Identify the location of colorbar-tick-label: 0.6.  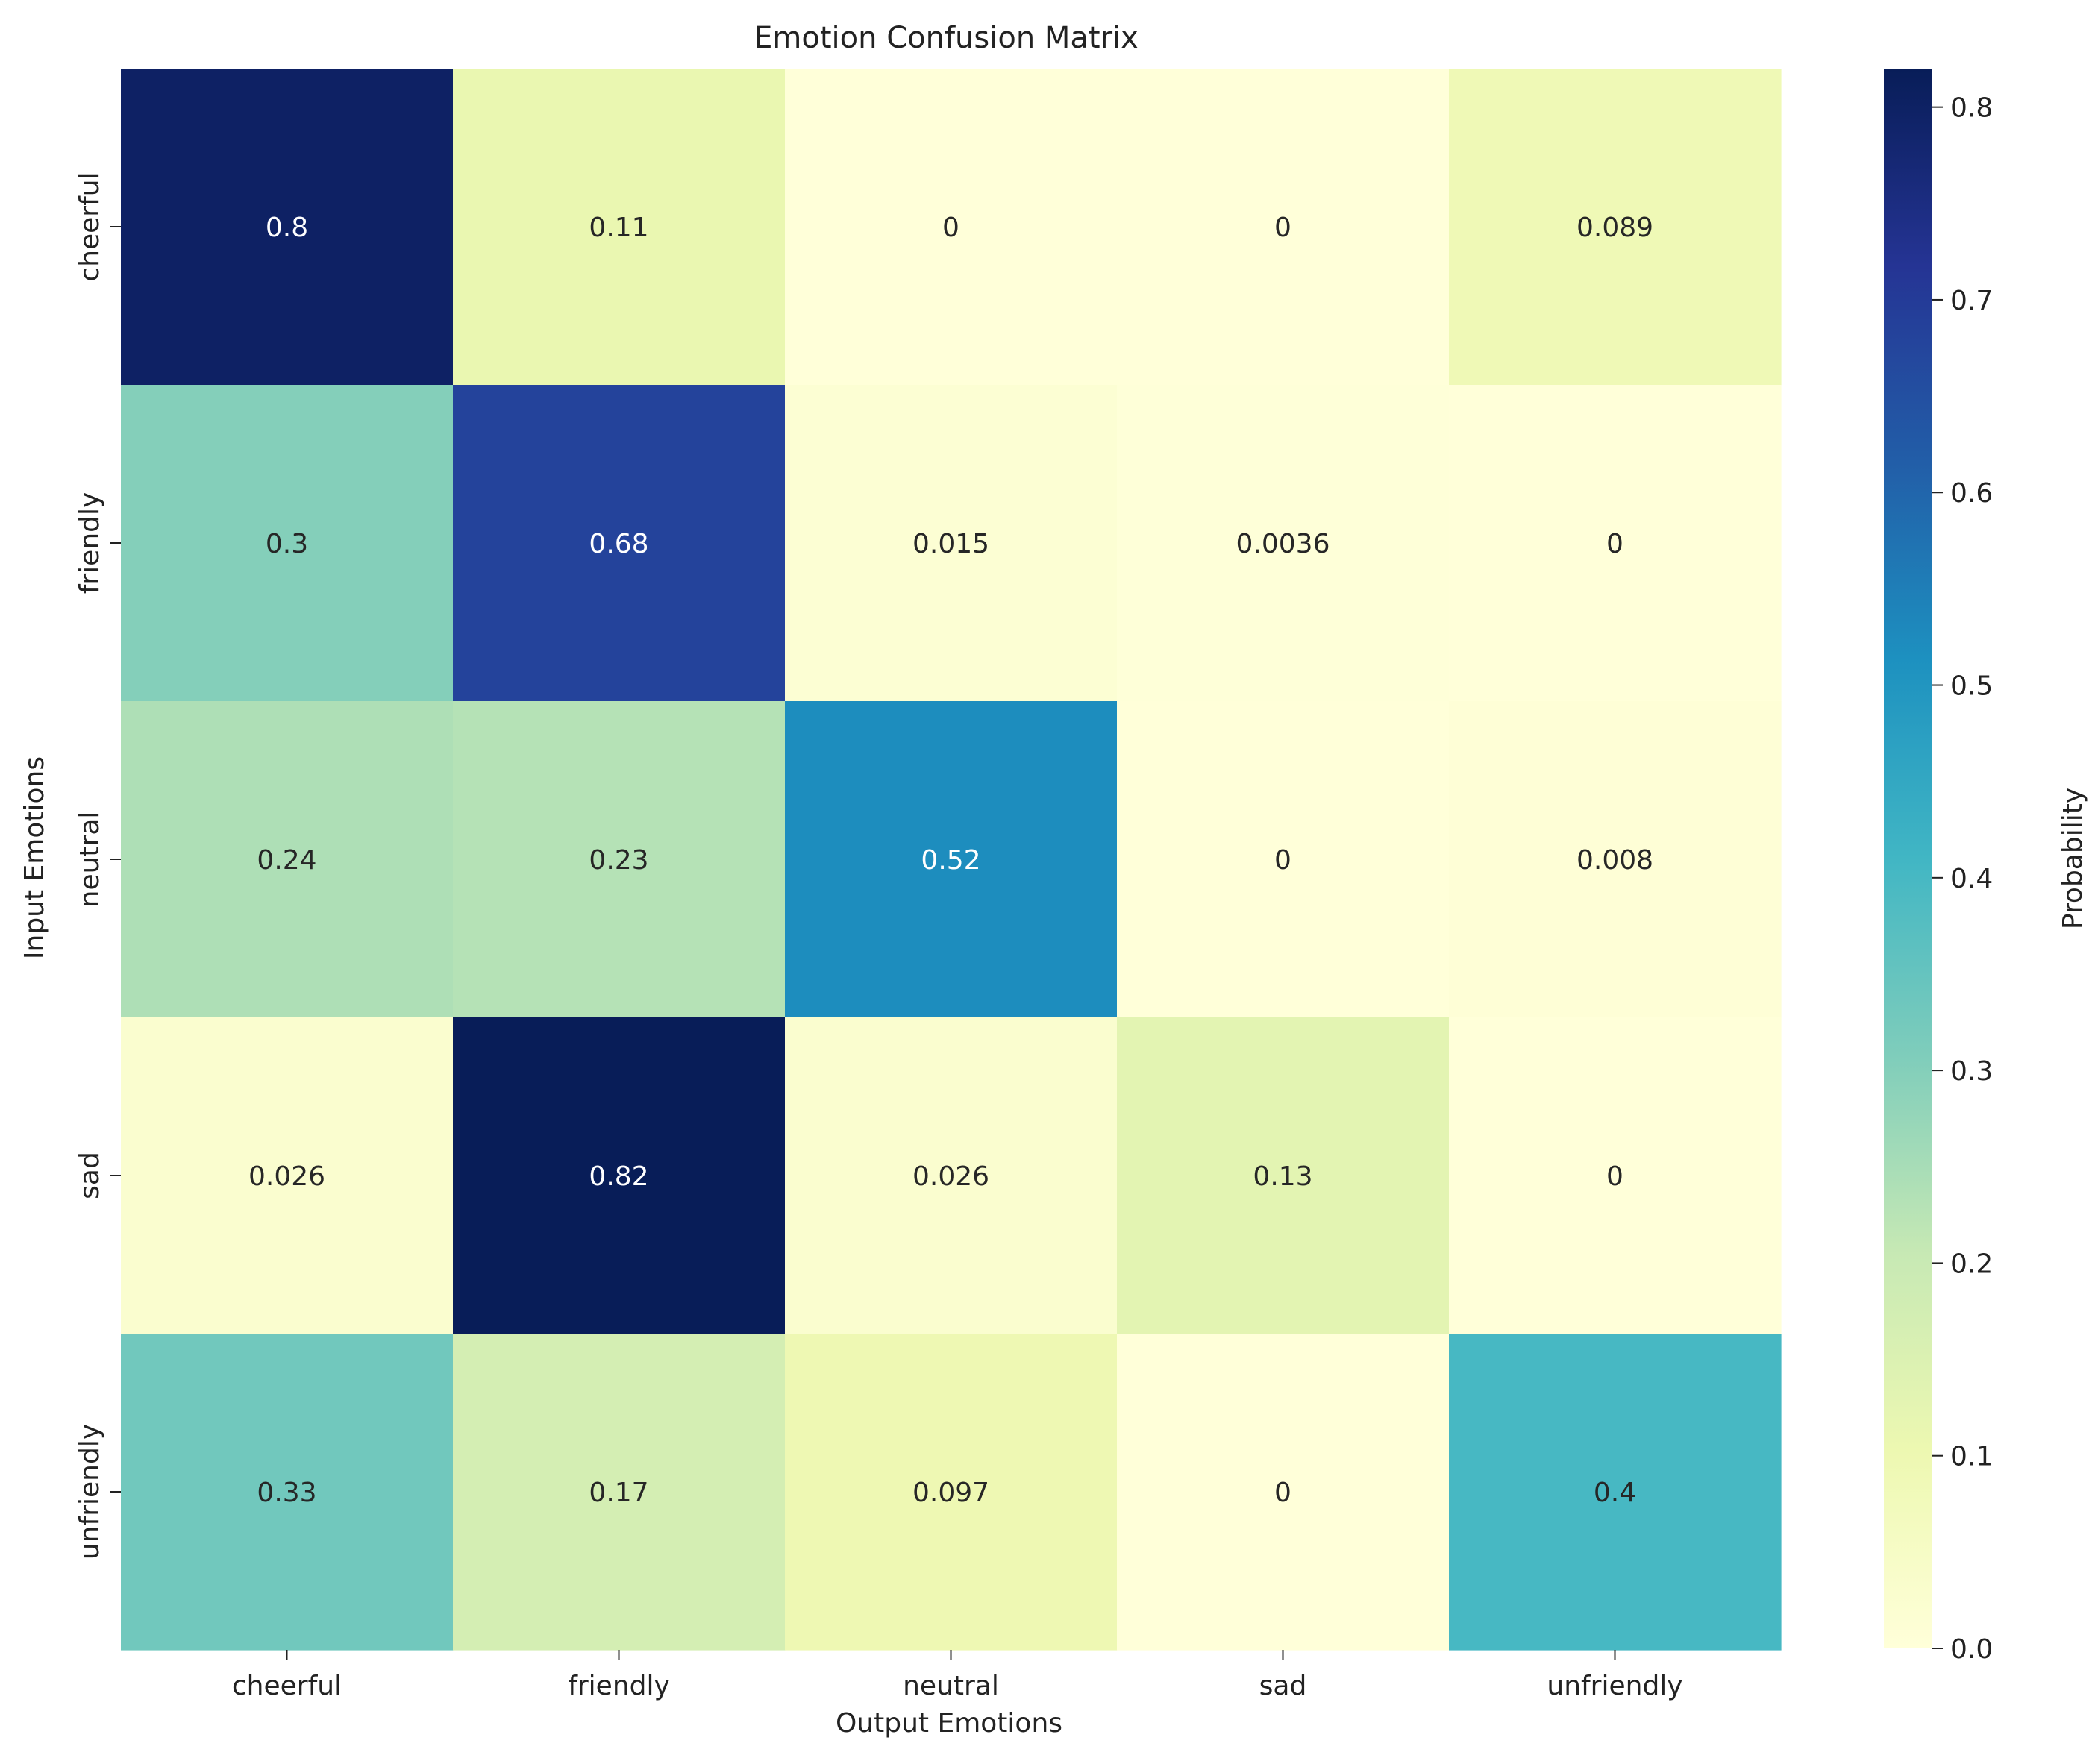
(1971, 493).